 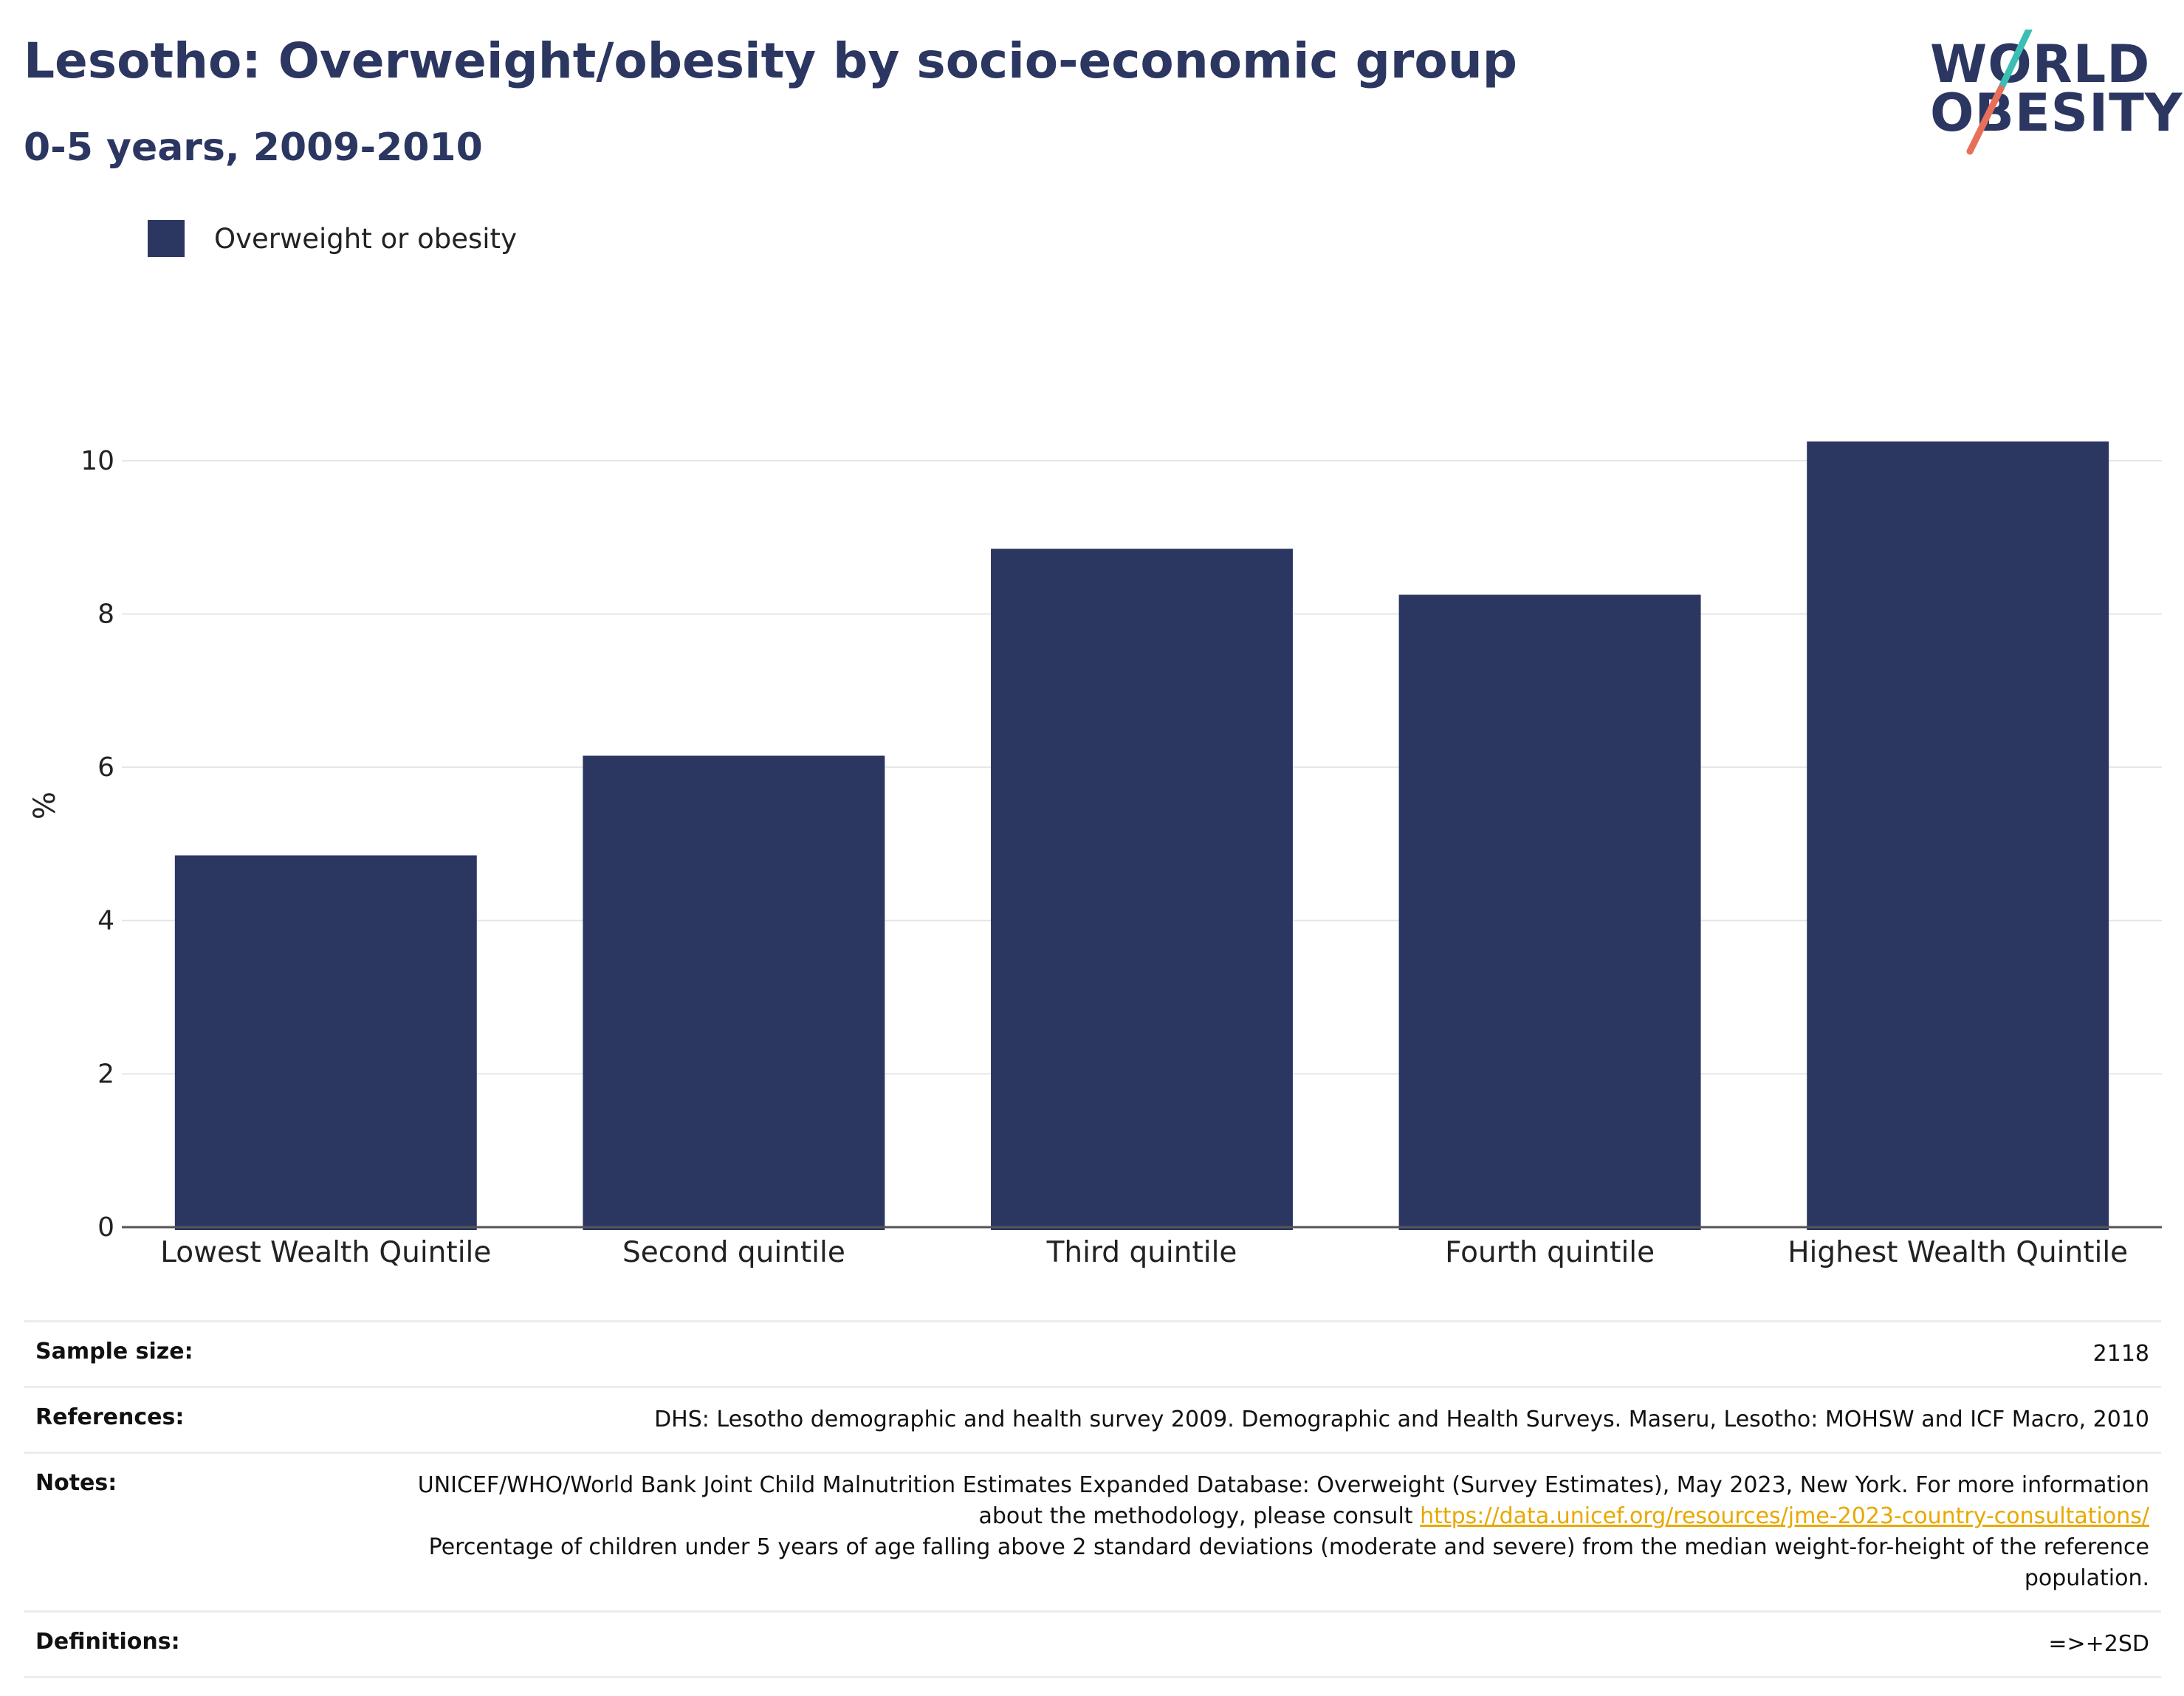 What do you see at coordinates (2000, 92) in the screenshot?
I see `logo-slash-icon` at bounding box center [2000, 92].